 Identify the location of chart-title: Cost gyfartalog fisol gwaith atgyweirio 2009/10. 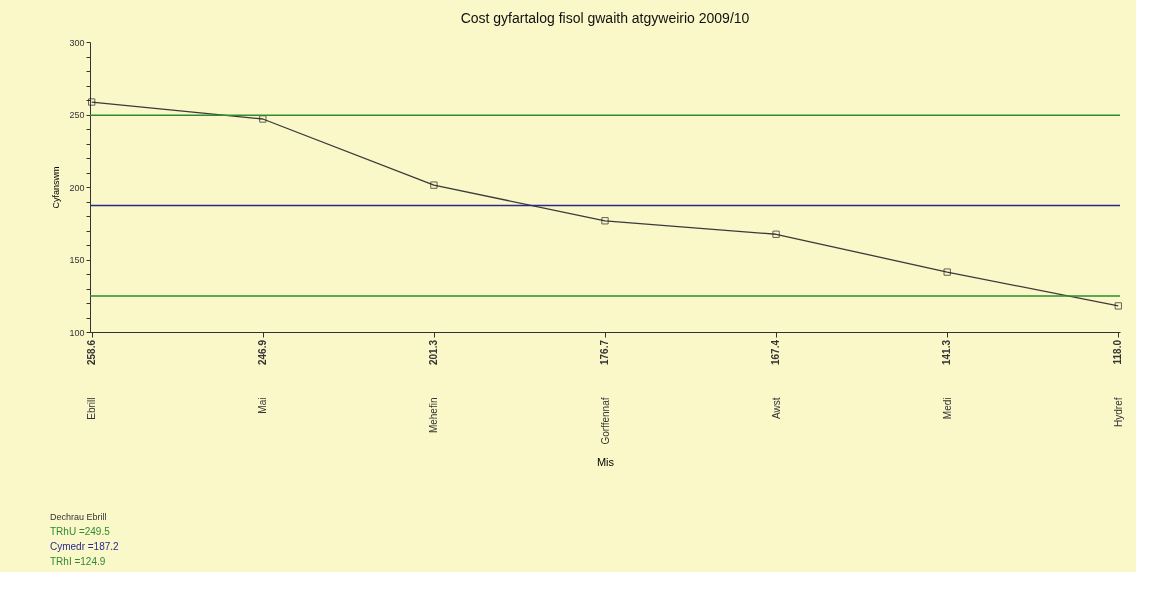
(605, 18).